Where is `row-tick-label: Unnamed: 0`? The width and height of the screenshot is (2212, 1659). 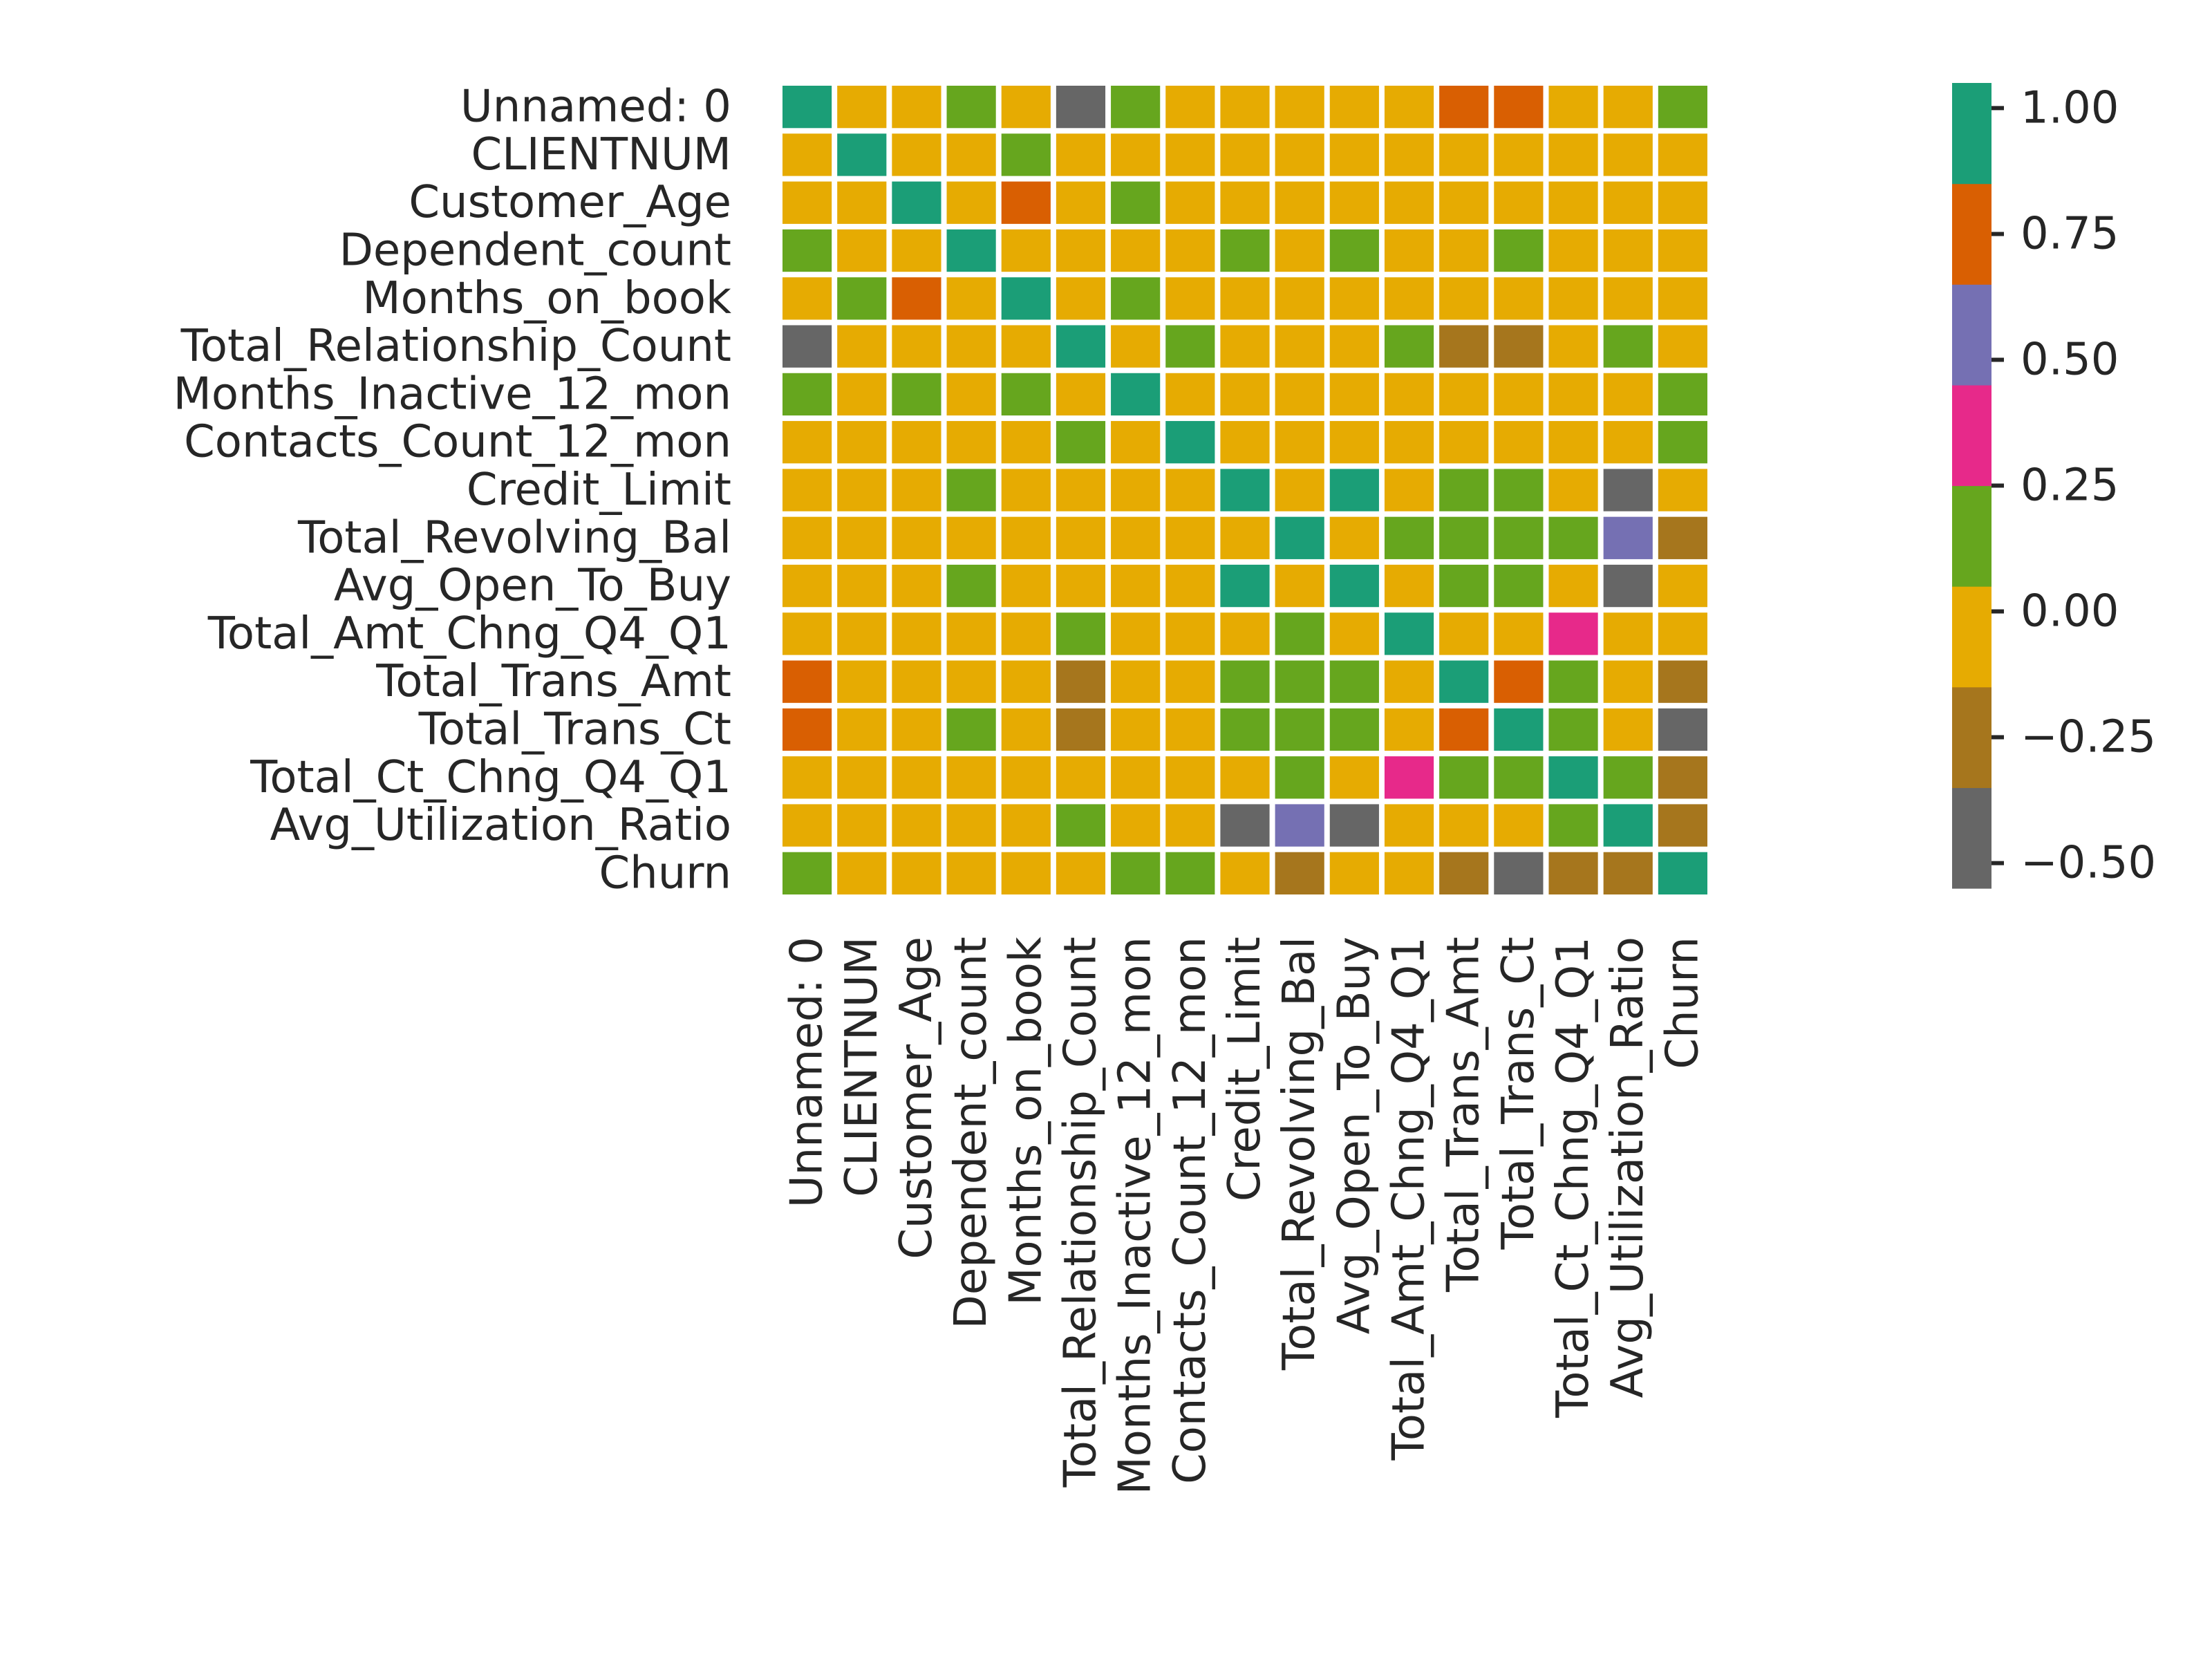
row-tick-label: Unnamed: 0 is located at coordinates (595, 107).